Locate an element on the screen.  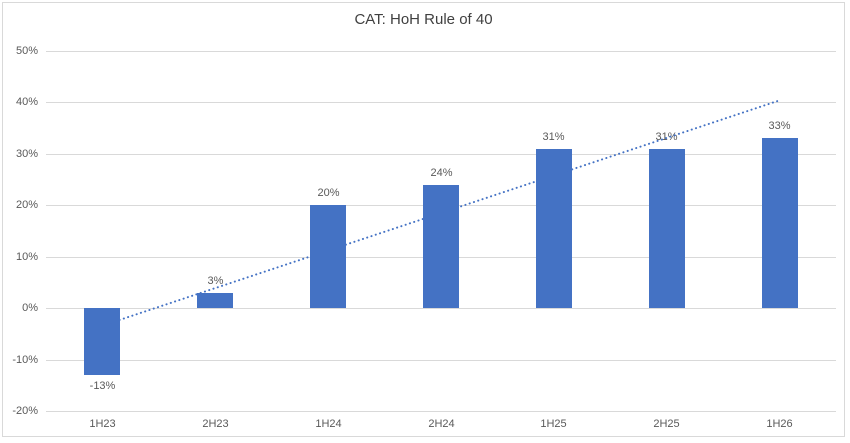
x-axis-tick-label: 2H23 is located at coordinates (215, 424).